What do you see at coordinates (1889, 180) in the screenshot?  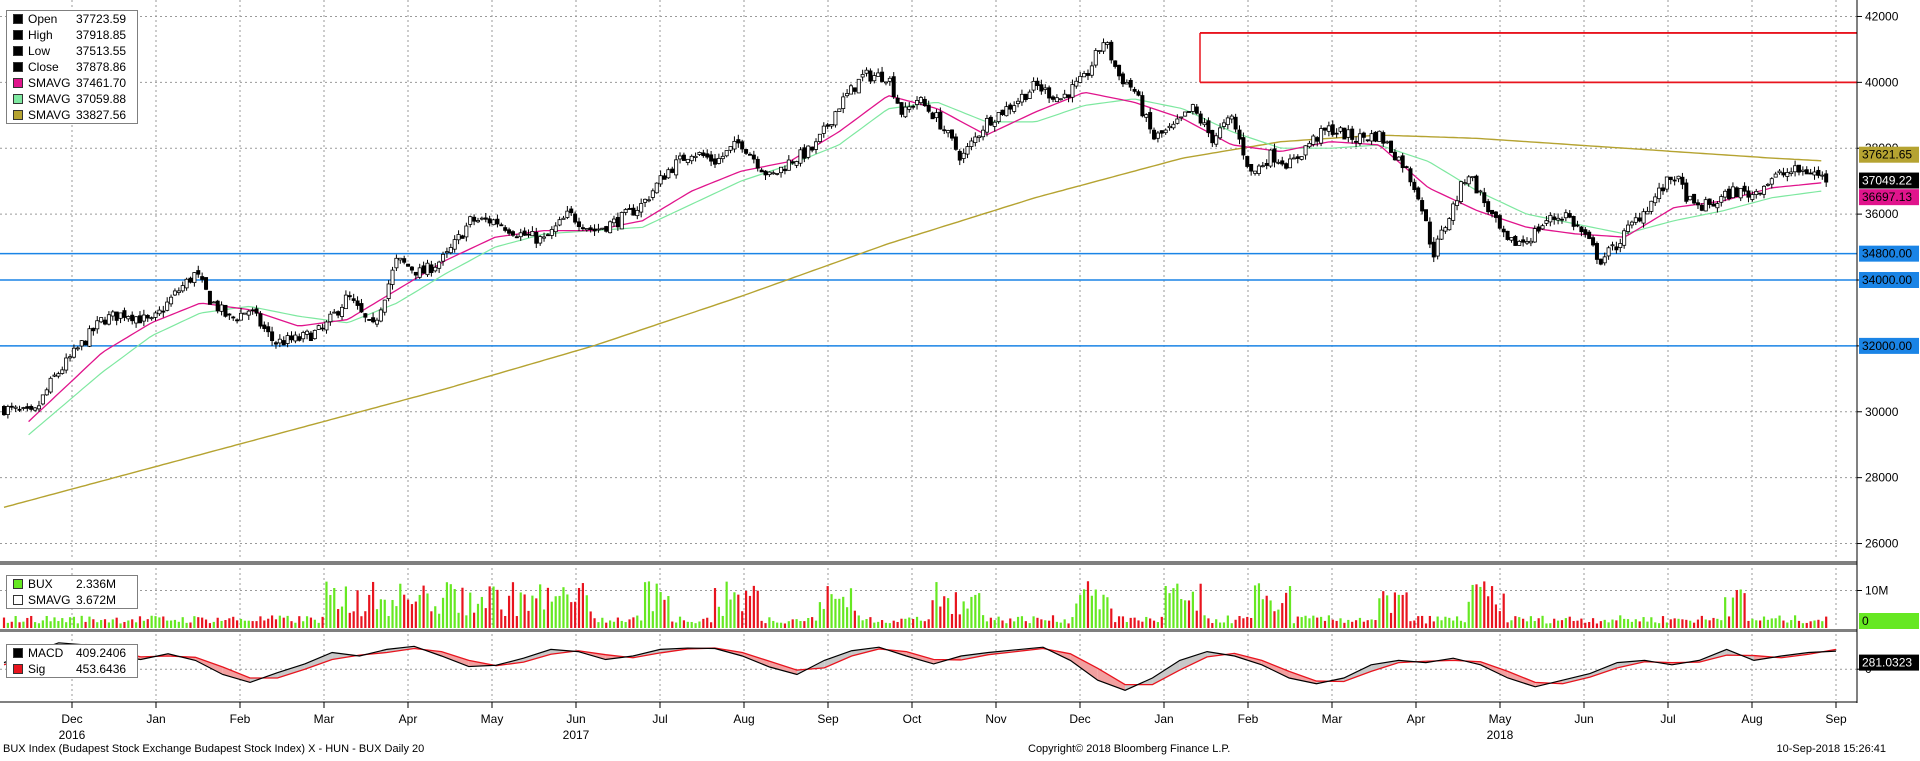 I see `close-last-tag-bg` at bounding box center [1889, 180].